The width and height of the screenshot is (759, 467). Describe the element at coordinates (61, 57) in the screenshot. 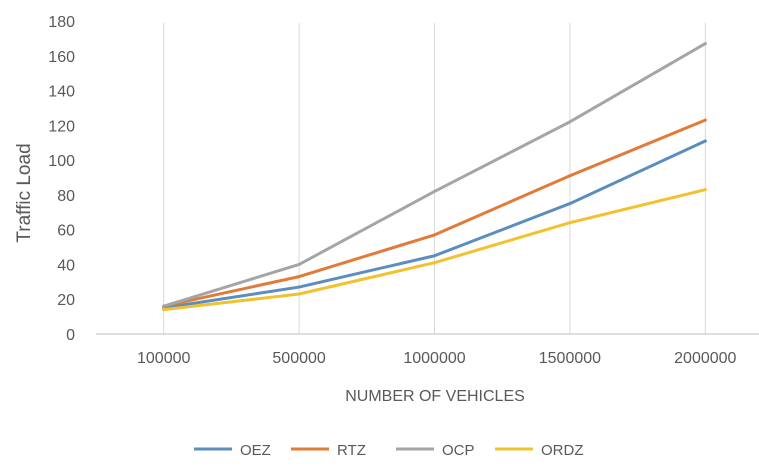

I see `y-tick-label-160: 160` at that location.